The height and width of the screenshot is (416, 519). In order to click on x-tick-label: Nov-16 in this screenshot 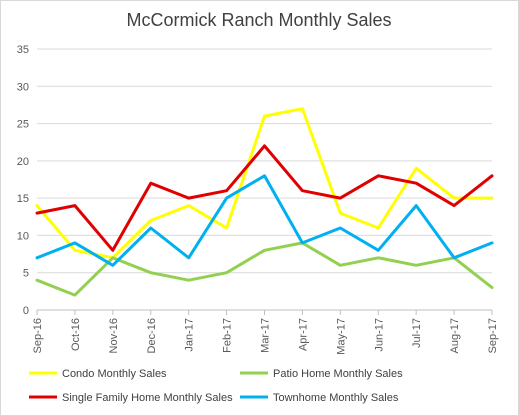, I will do `click(114, 335)`.